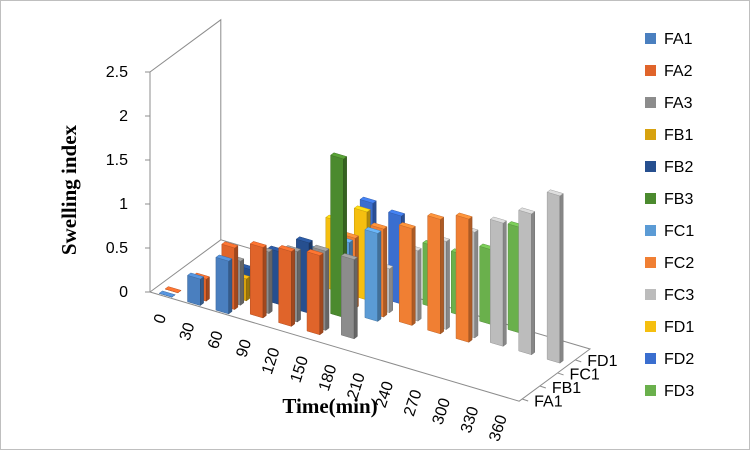 The width and height of the screenshot is (750, 450). What do you see at coordinates (498, 428) in the screenshot?
I see `x-tick-label: 360` at bounding box center [498, 428].